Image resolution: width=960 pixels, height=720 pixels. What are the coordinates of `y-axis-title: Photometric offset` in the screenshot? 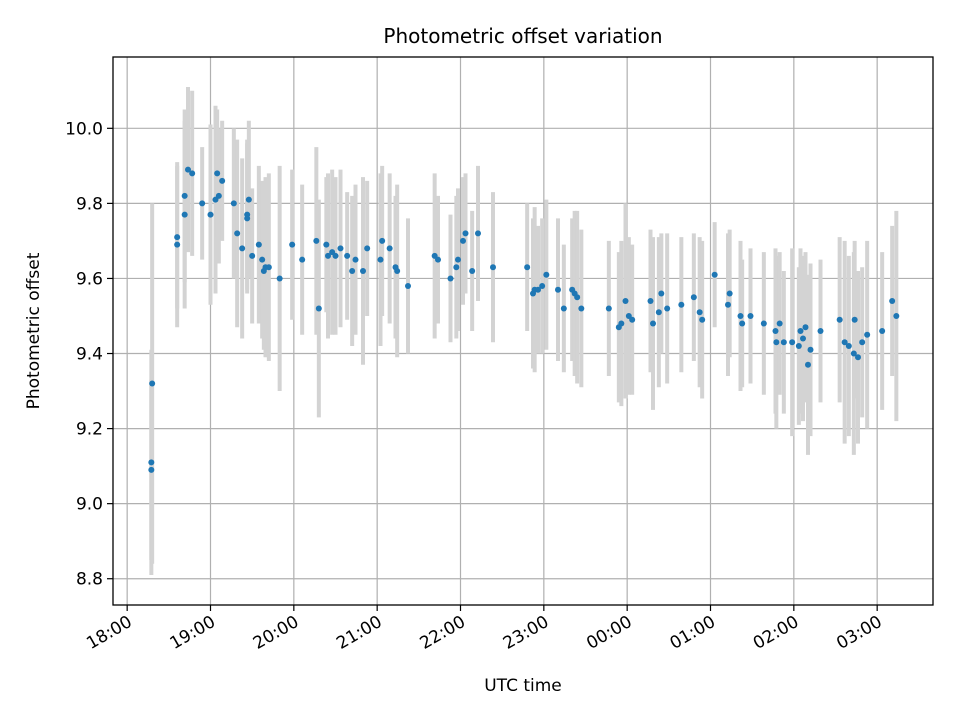 It's located at (34, 330).